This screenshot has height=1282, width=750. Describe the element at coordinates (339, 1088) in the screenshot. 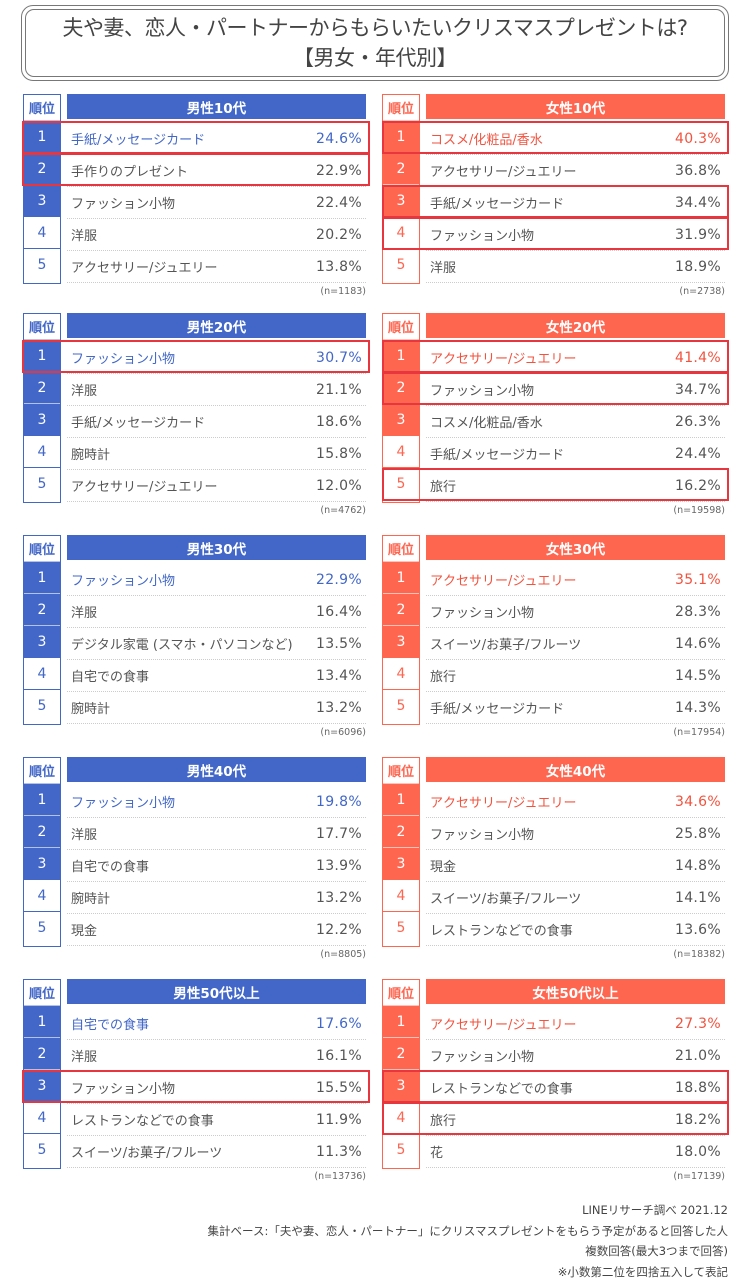

I see `item-percentage: 15.5%` at that location.